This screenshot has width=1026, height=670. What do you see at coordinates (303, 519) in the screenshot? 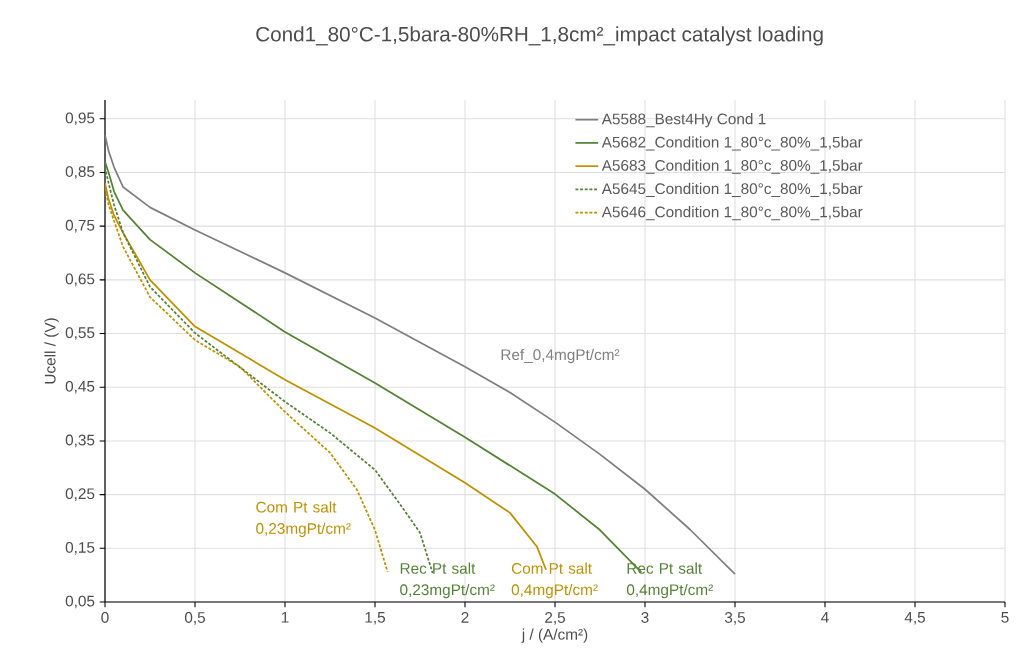
I see `annotation: Com Pt salt 0,23mgPt/cm²` at bounding box center [303, 519].